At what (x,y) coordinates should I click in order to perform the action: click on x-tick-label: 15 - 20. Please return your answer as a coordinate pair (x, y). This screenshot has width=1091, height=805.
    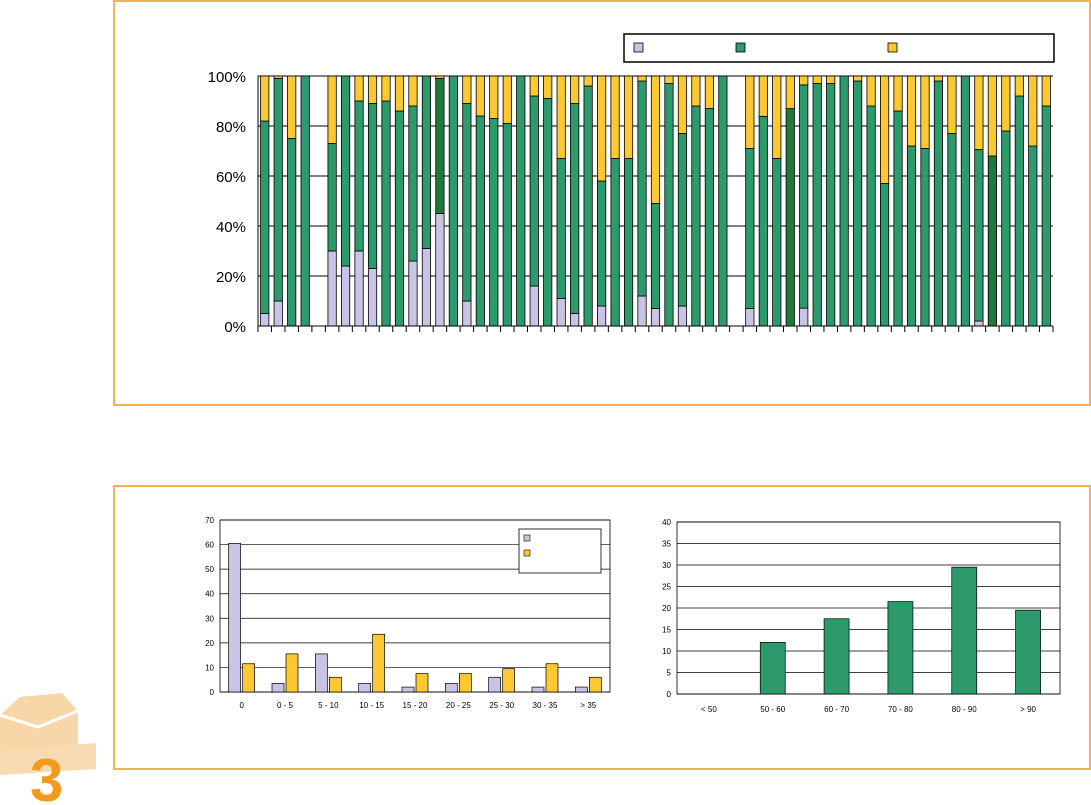
    Looking at the image, I should click on (415, 705).